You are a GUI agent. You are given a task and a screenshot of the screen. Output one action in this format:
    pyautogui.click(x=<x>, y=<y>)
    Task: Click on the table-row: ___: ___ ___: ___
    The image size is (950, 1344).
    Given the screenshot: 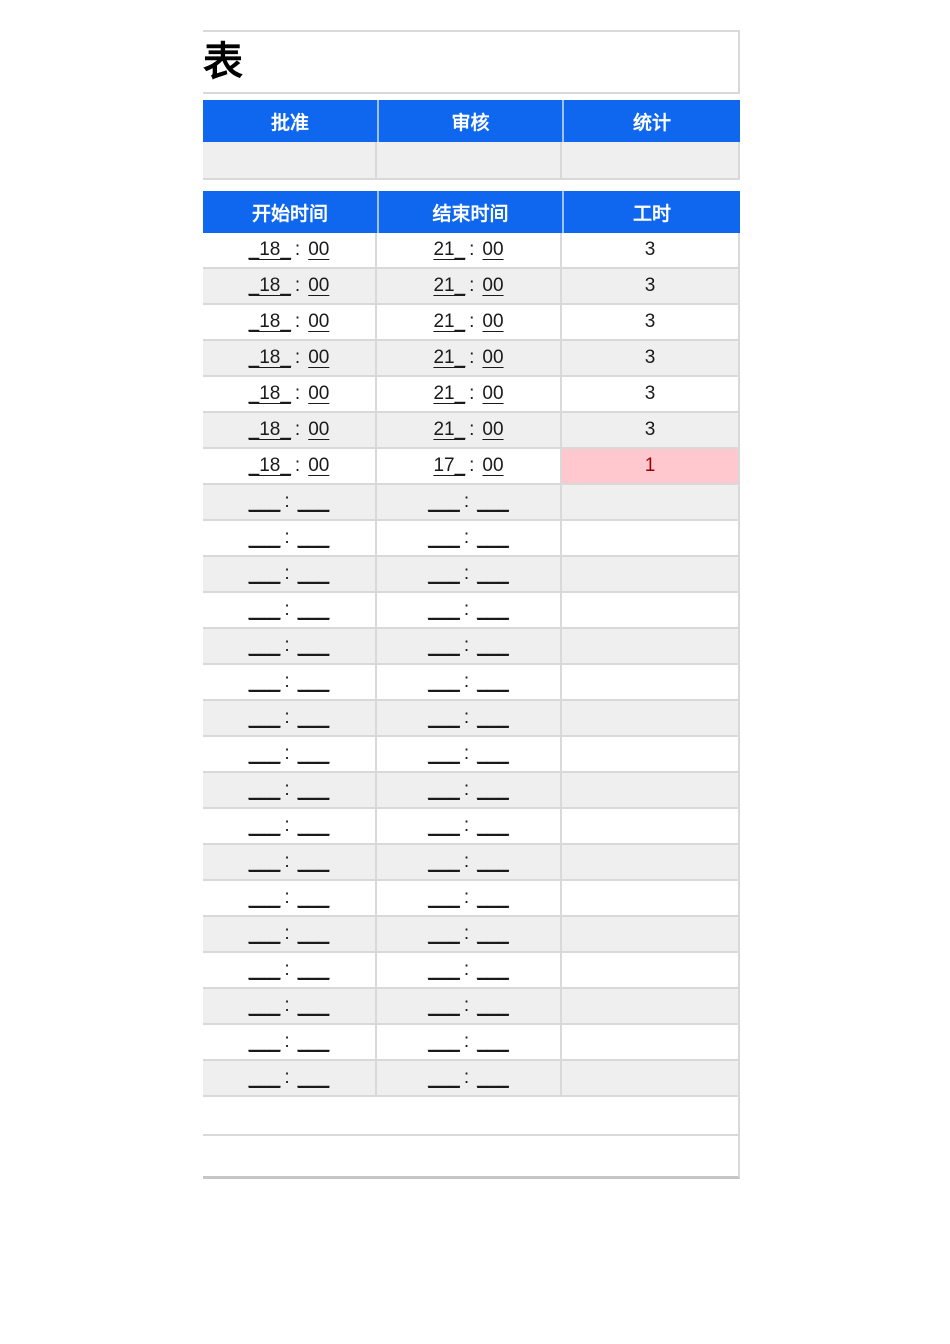 What is the action you would take?
    pyautogui.click(x=471, y=1079)
    